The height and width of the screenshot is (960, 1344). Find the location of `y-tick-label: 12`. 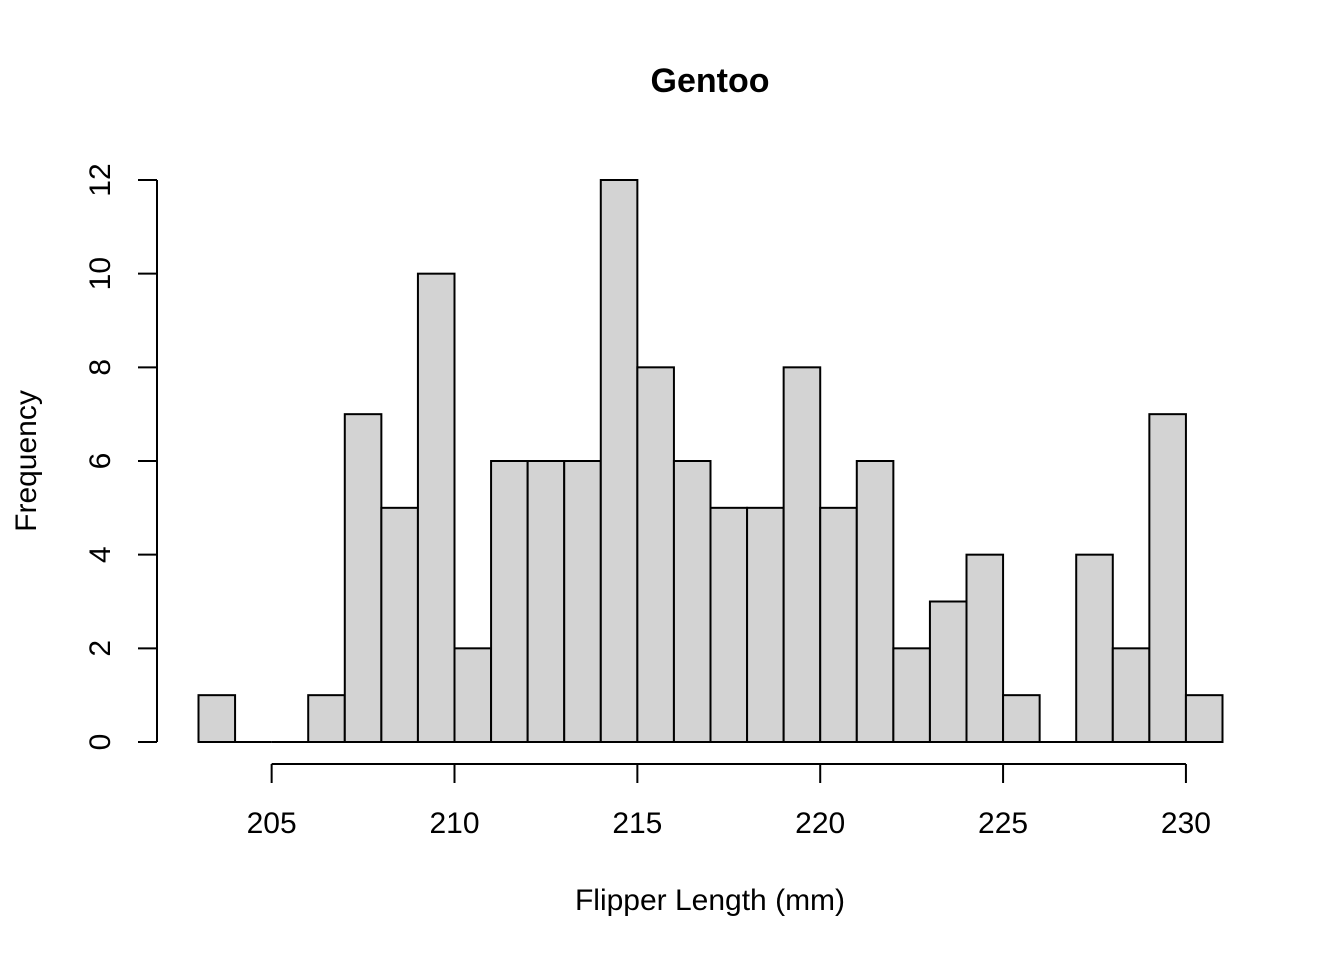

y-tick-label: 12 is located at coordinates (100, 179).